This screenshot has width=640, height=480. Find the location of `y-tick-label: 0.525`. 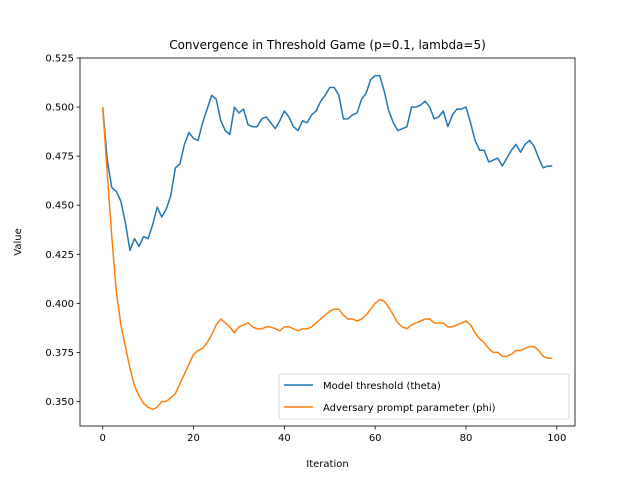

y-tick-label: 0.525 is located at coordinates (59, 59).